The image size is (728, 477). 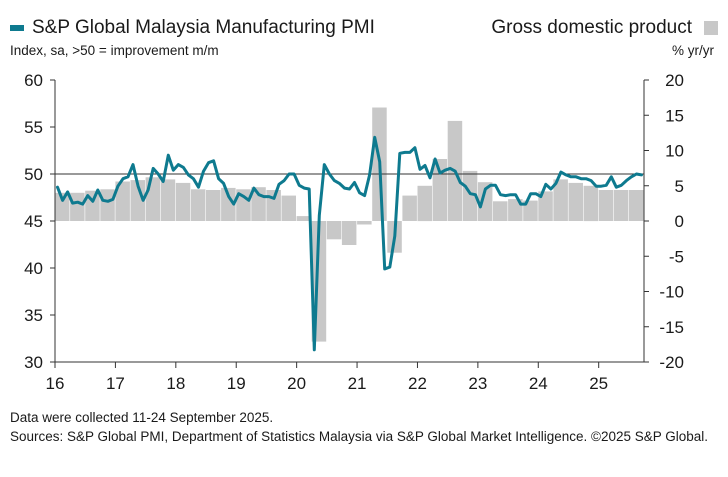 I want to click on x-tick-label: 25, so click(x=598, y=383).